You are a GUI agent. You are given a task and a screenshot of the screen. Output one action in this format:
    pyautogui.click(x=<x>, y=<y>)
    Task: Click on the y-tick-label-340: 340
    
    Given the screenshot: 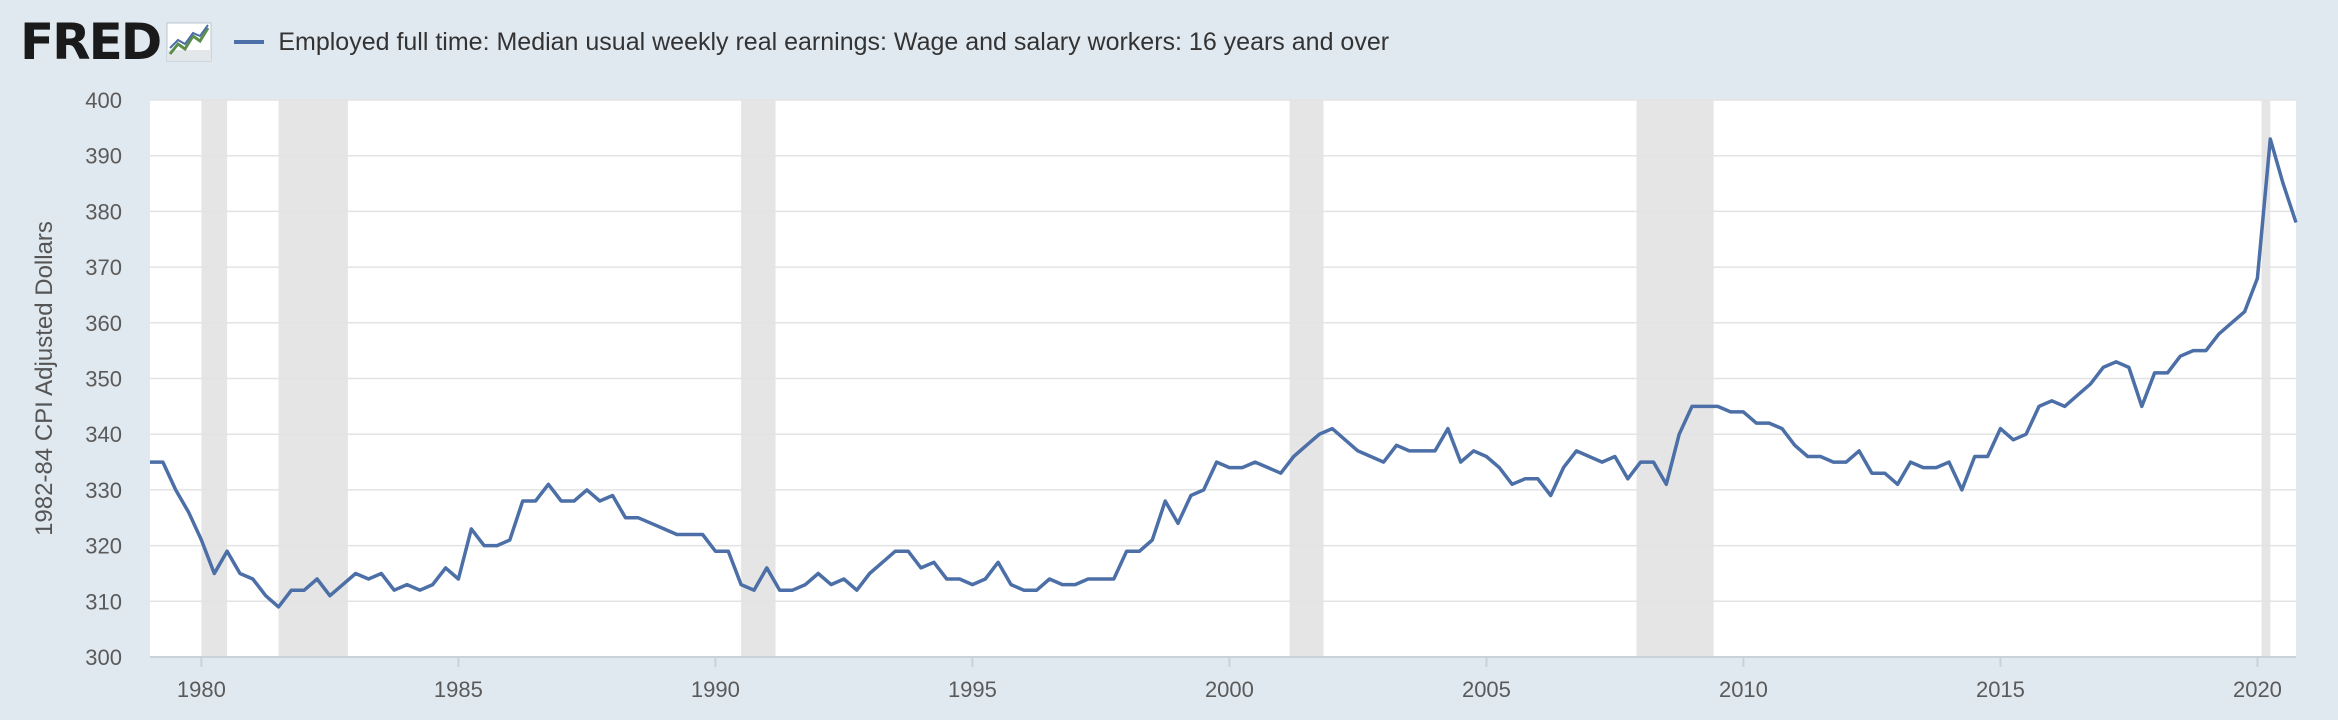 What is the action you would take?
    pyautogui.click(x=103, y=434)
    